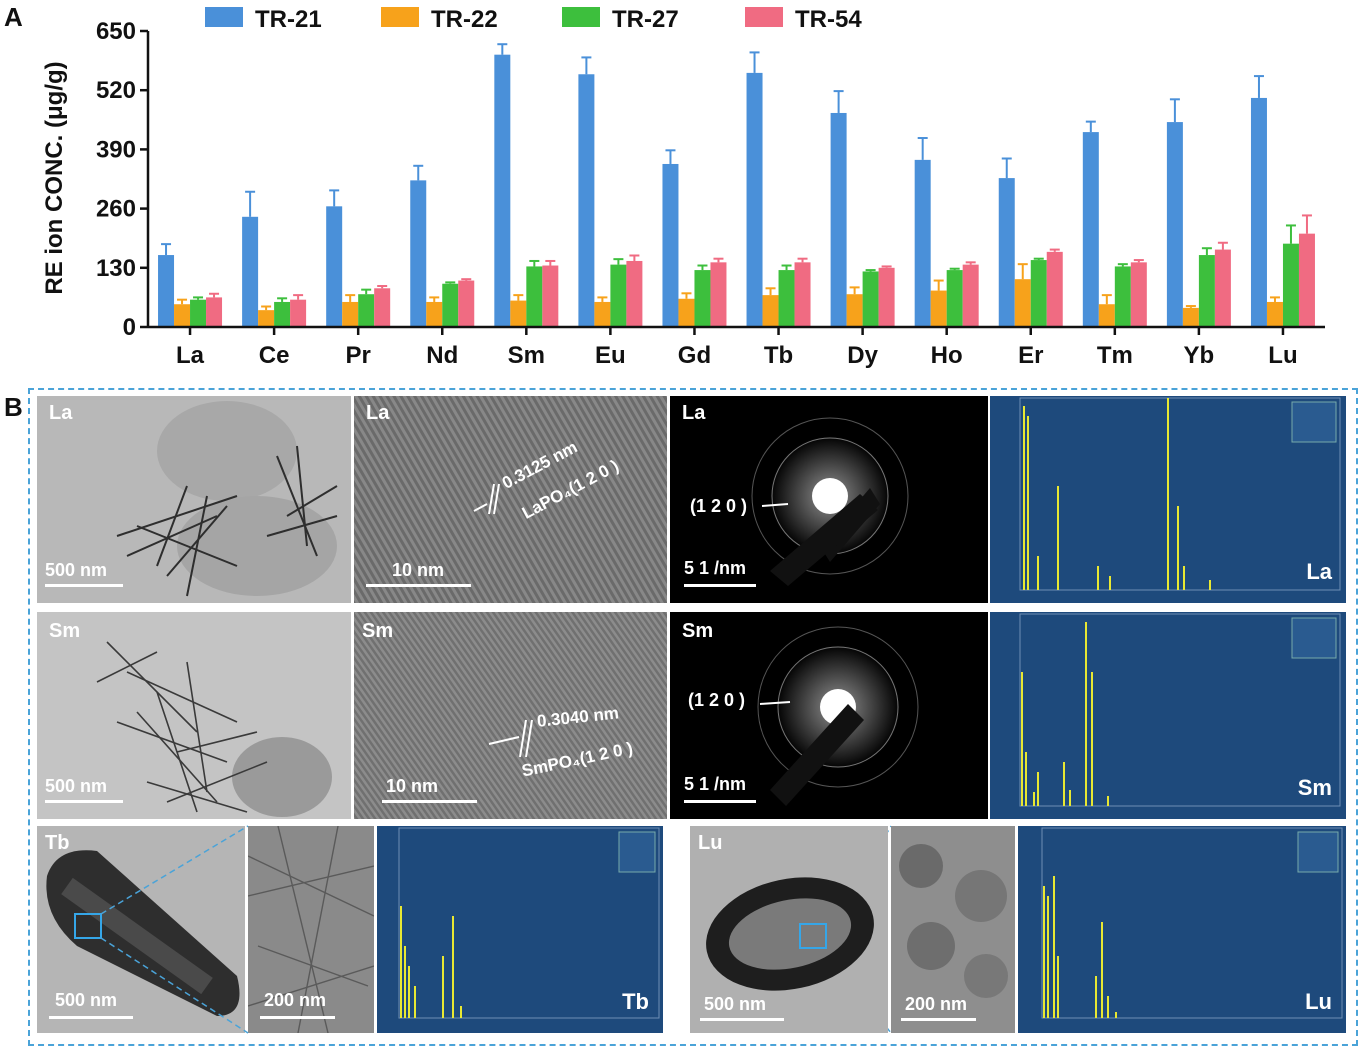 This screenshot has height=1060, width=1367. What do you see at coordinates (742, 1019) in the screenshot?
I see `tem-lu-scale-bar` at bounding box center [742, 1019].